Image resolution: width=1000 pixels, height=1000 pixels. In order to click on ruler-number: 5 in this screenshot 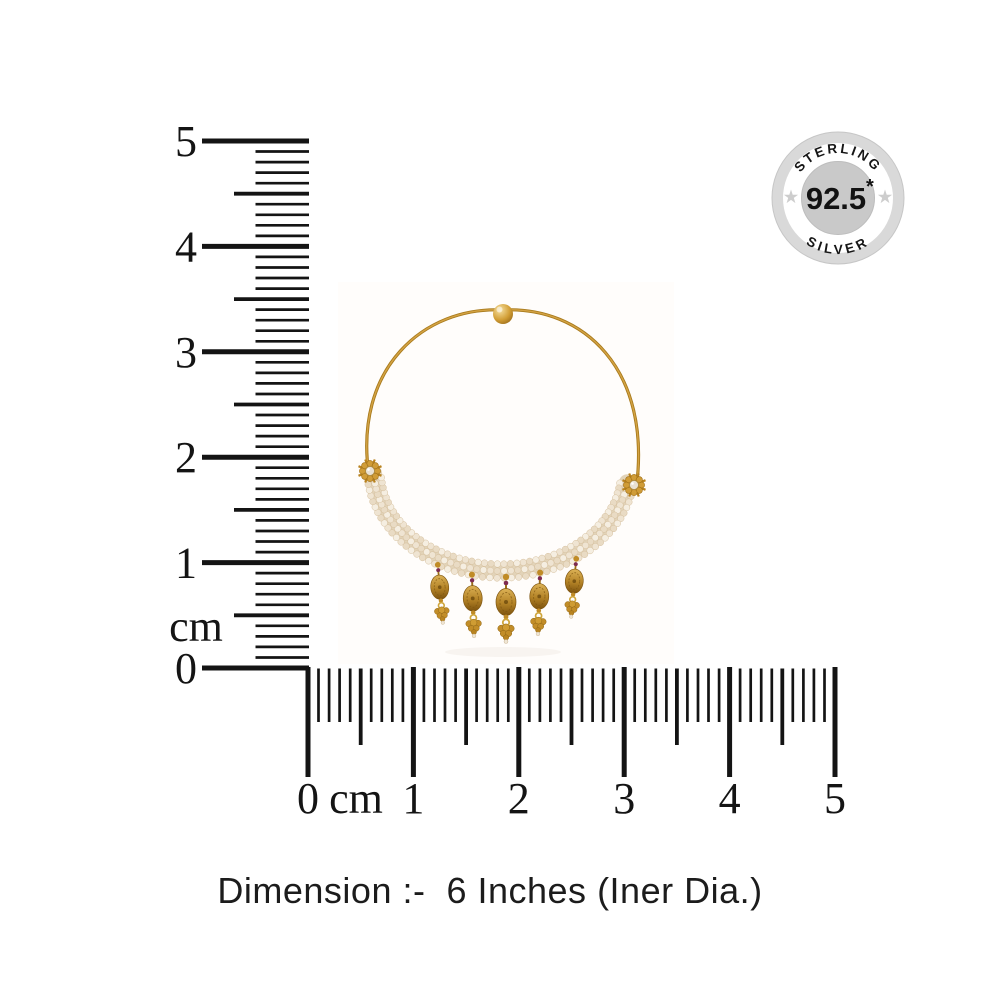, I will do `click(835, 798)`.